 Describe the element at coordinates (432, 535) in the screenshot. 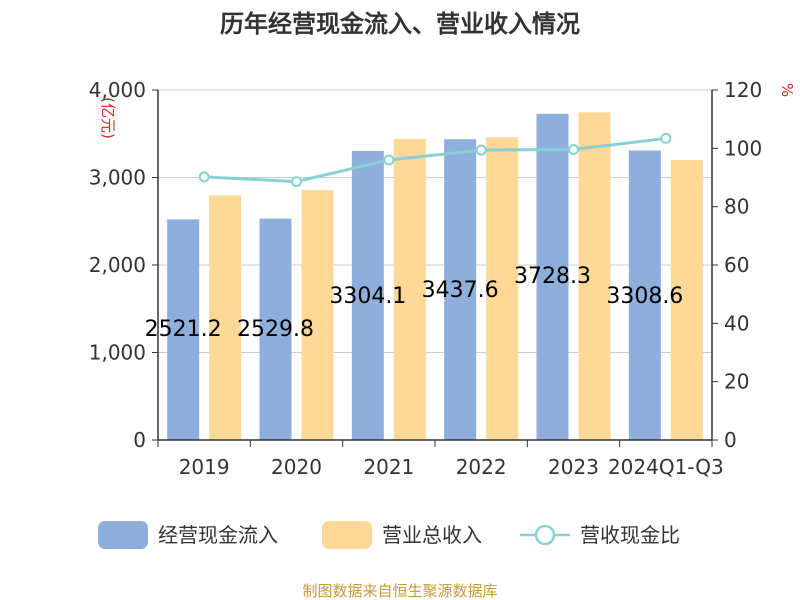

I see `legend-label: 营业总收入` at that location.